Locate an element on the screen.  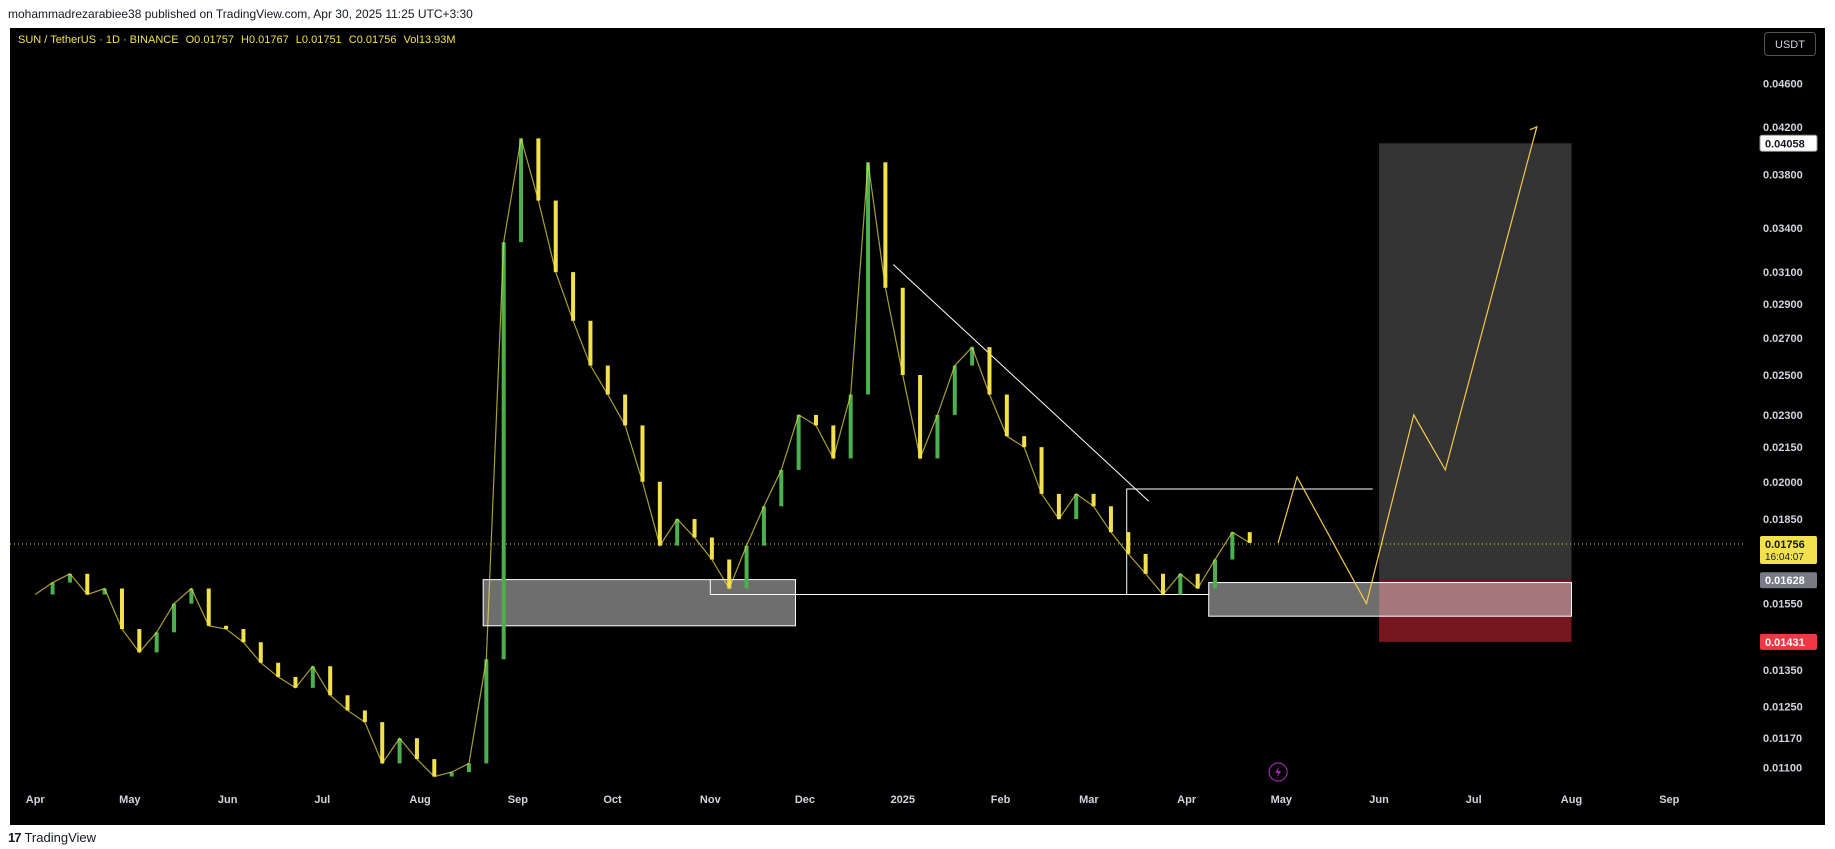
range-box is located at coordinates (1249, 541).